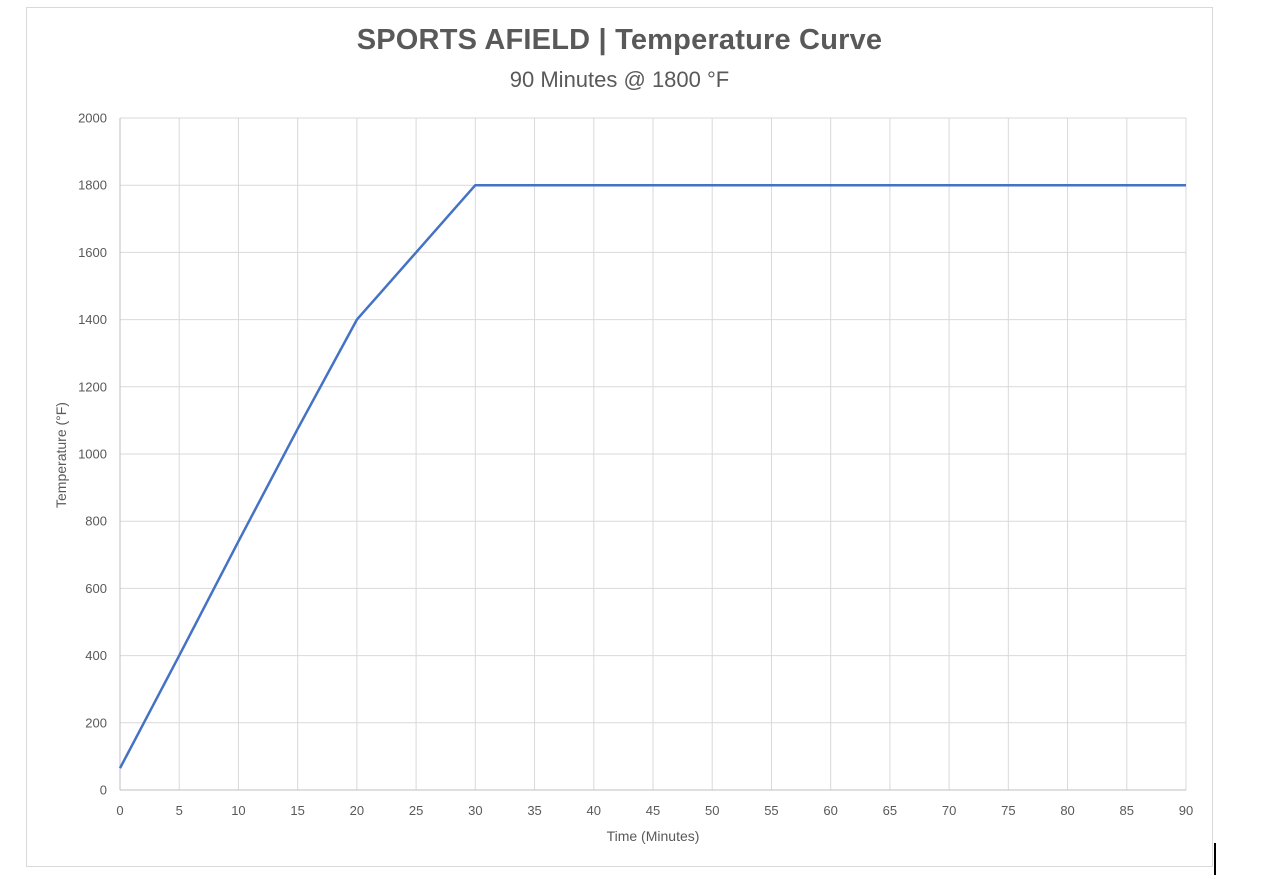 Image resolution: width=1266 pixels, height=879 pixels. I want to click on x-tick-label: 65, so click(890, 810).